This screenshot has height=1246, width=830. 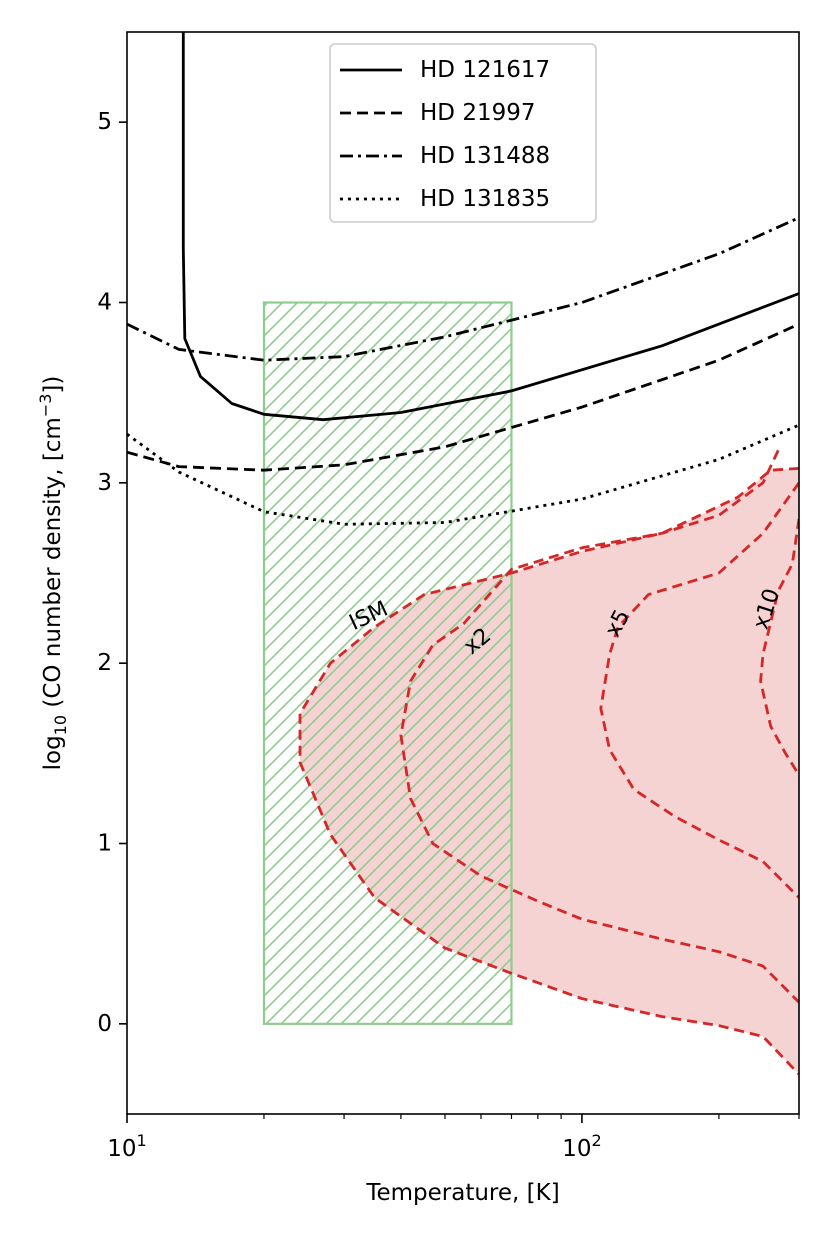 I want to click on y-tick-label: 3, so click(x=104, y=483).